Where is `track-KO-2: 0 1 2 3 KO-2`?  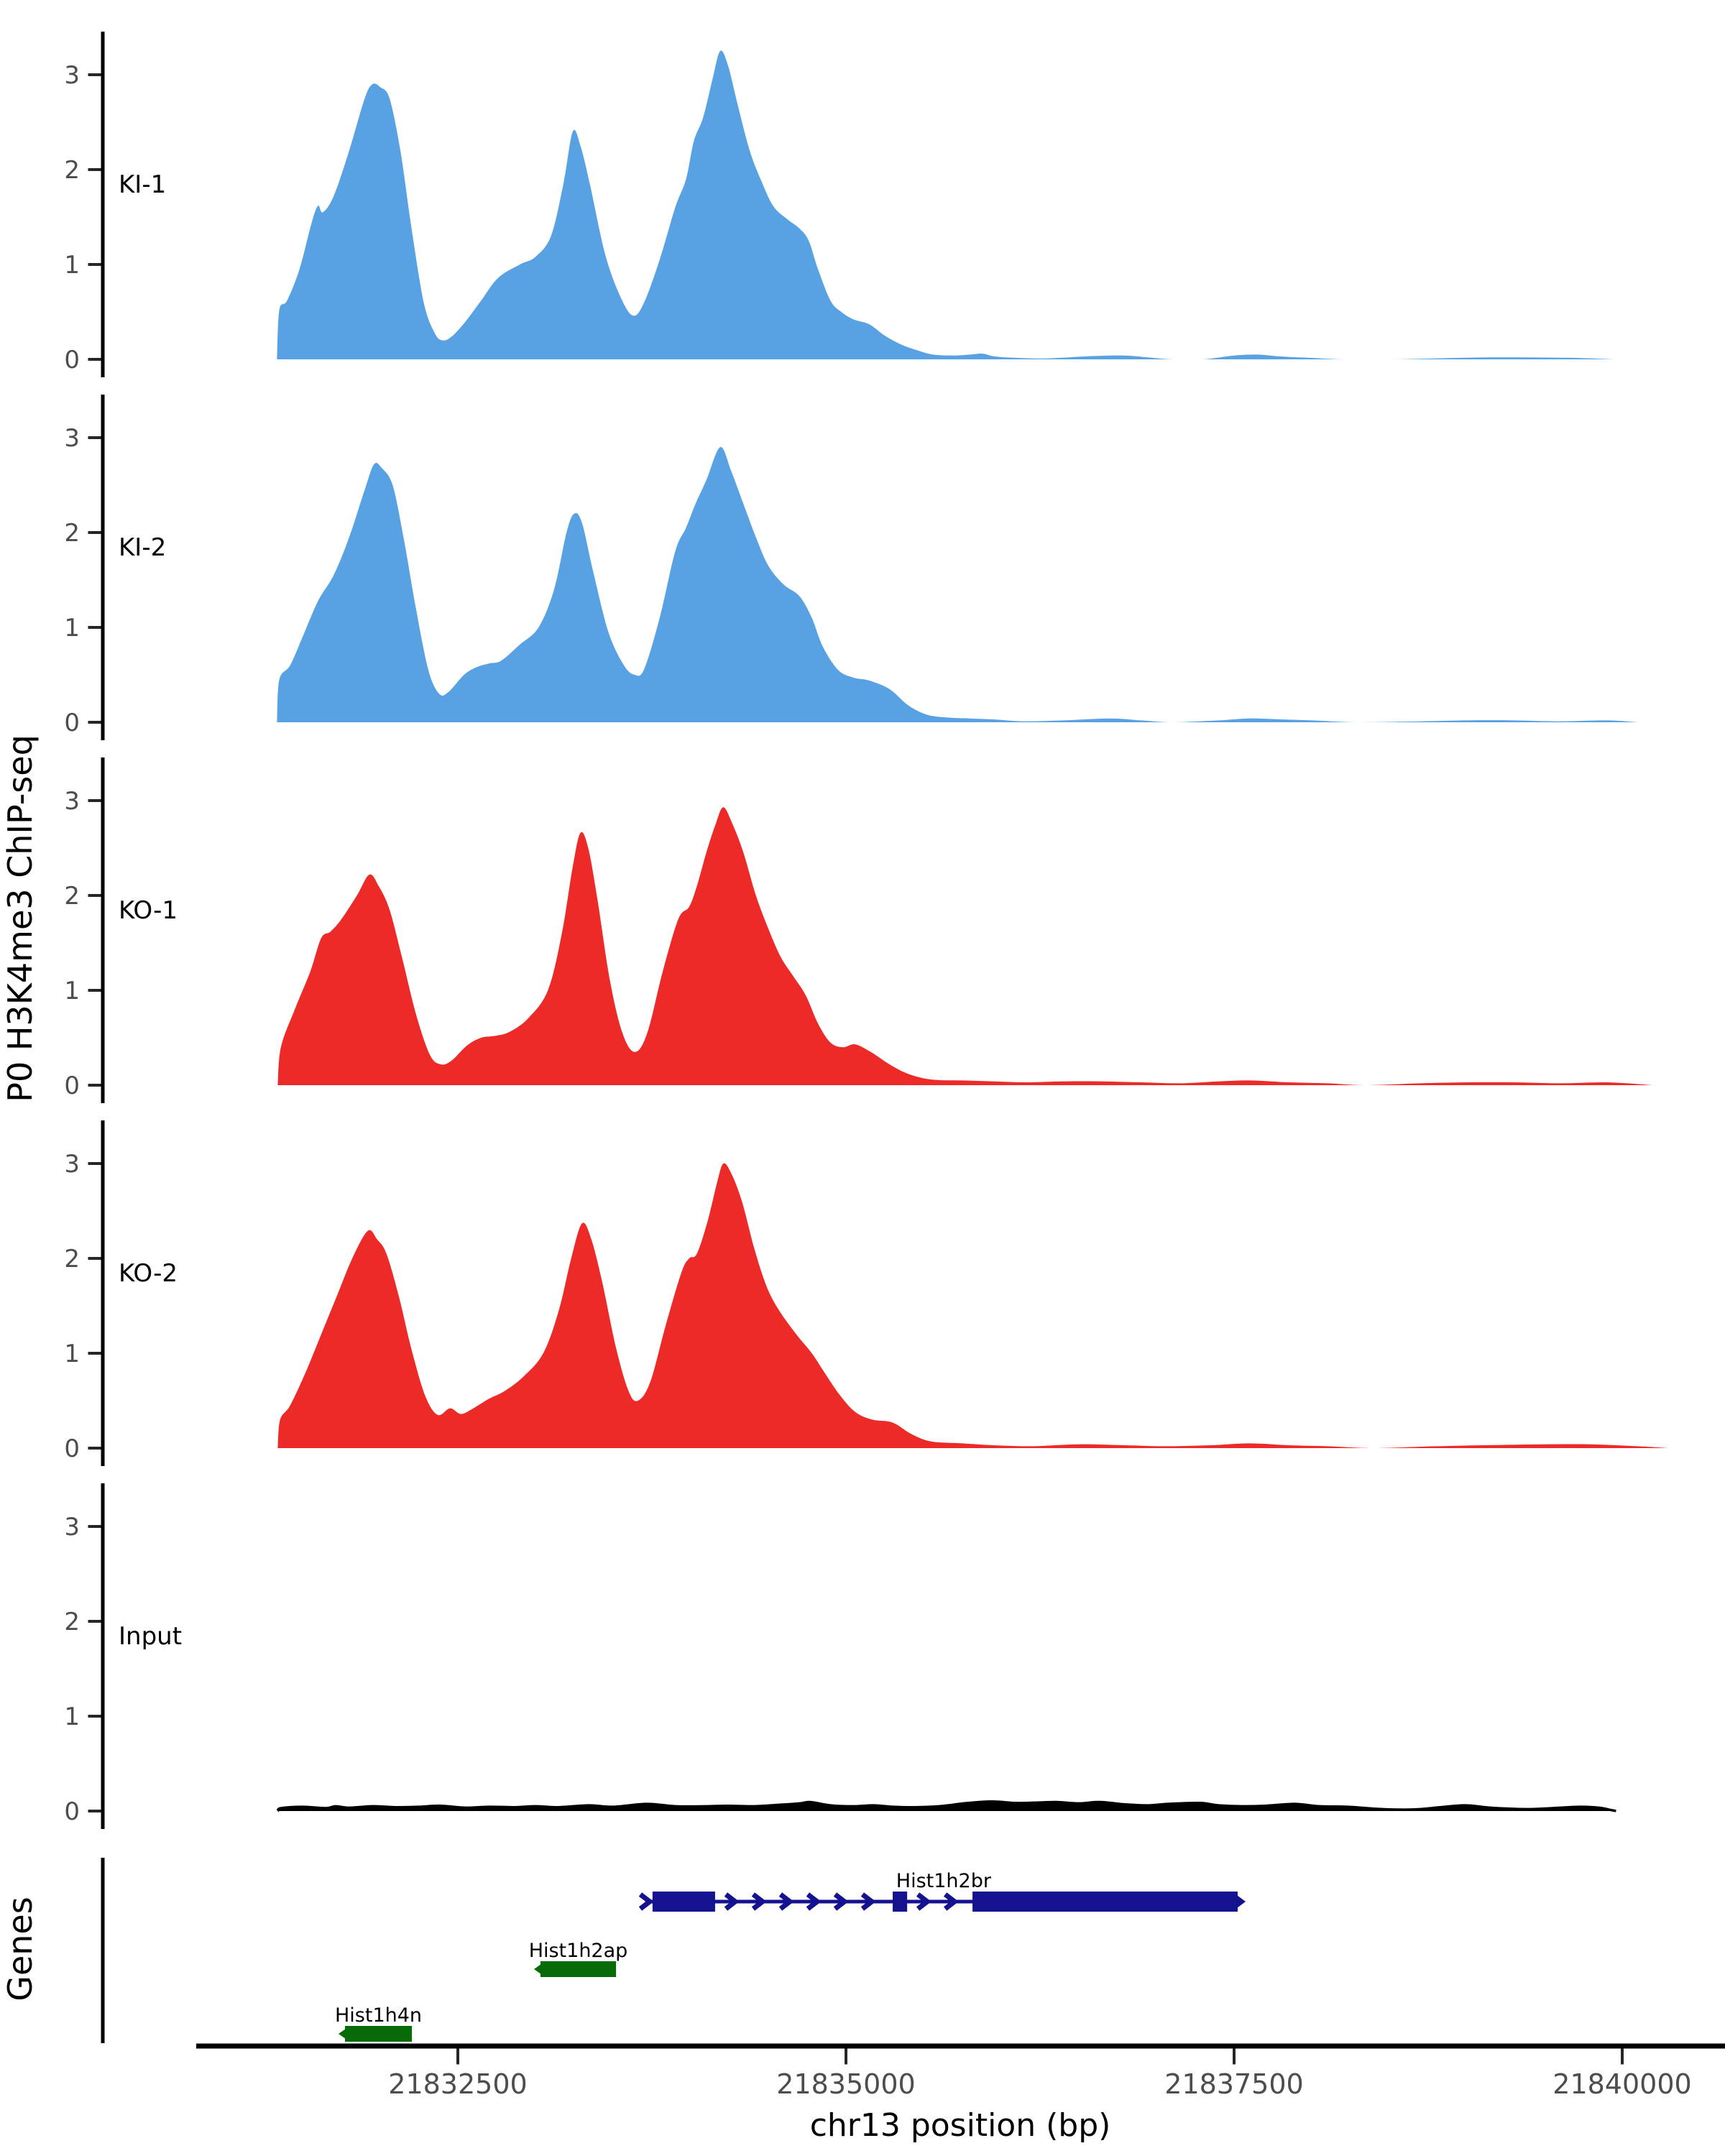 track-KO-2: 0 1 2 3 KO-2 is located at coordinates (866, 1293).